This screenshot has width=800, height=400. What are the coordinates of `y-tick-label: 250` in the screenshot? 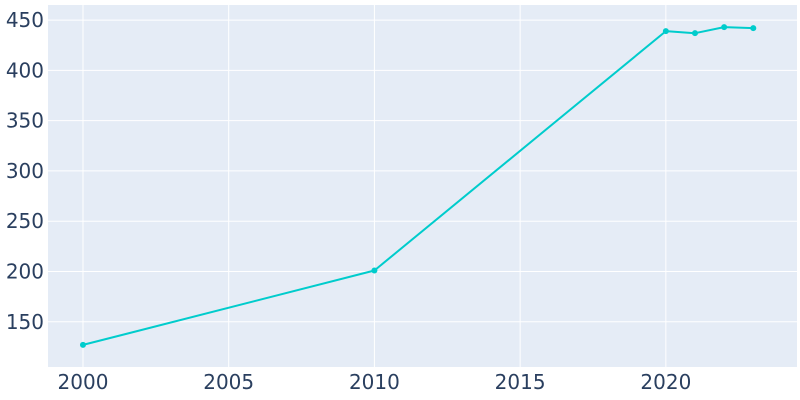 It's located at (25, 221).